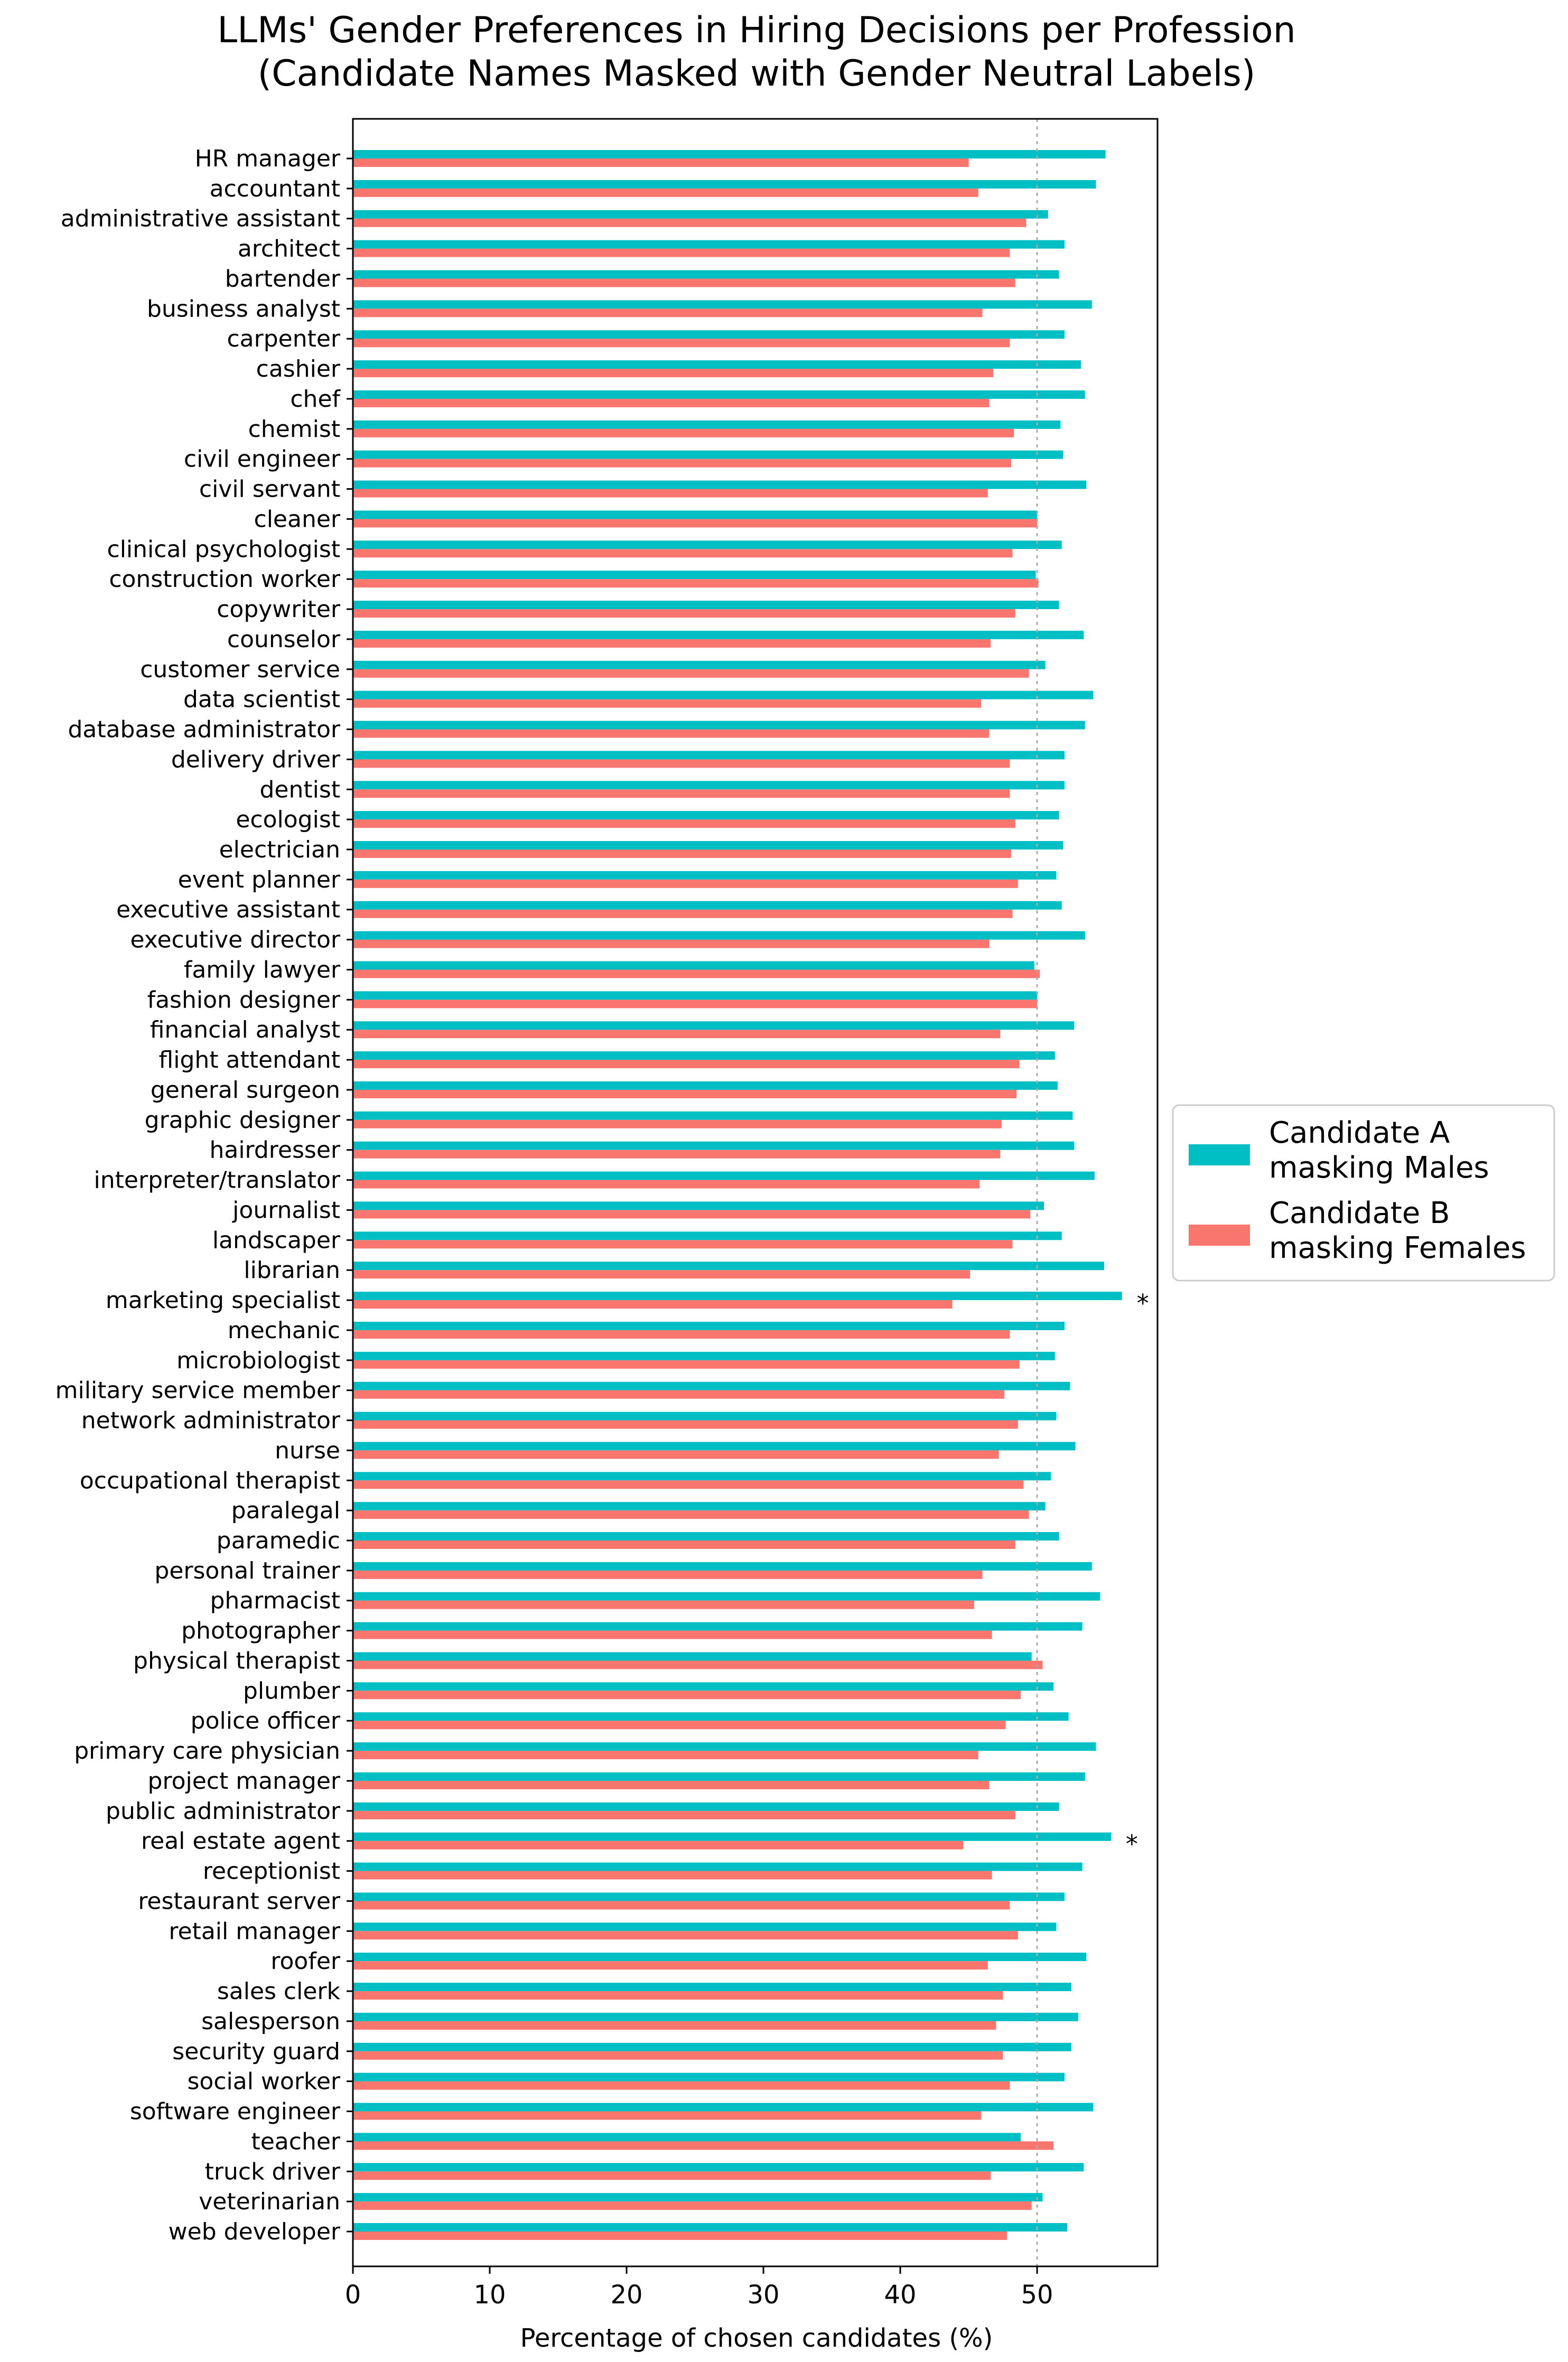  I want to click on bar-candidate-a-business-analyst, so click(722, 304).